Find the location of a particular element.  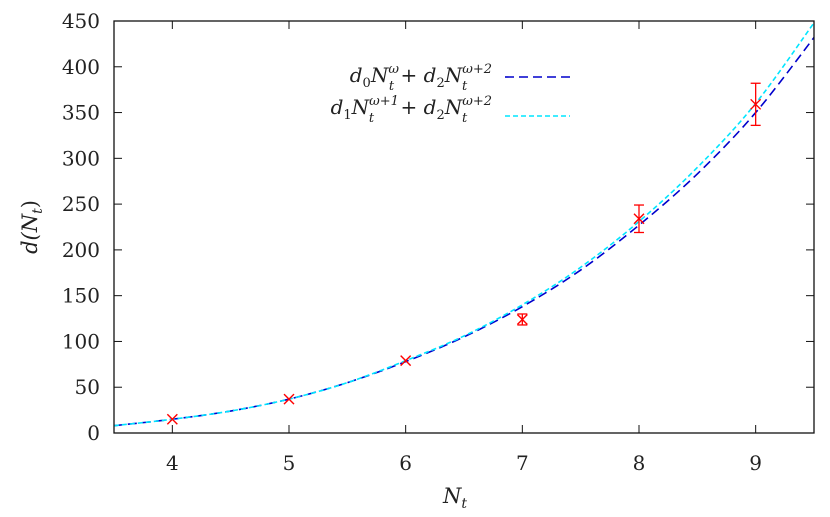

y-axis-title: d(Nt) is located at coordinates (32, 227).